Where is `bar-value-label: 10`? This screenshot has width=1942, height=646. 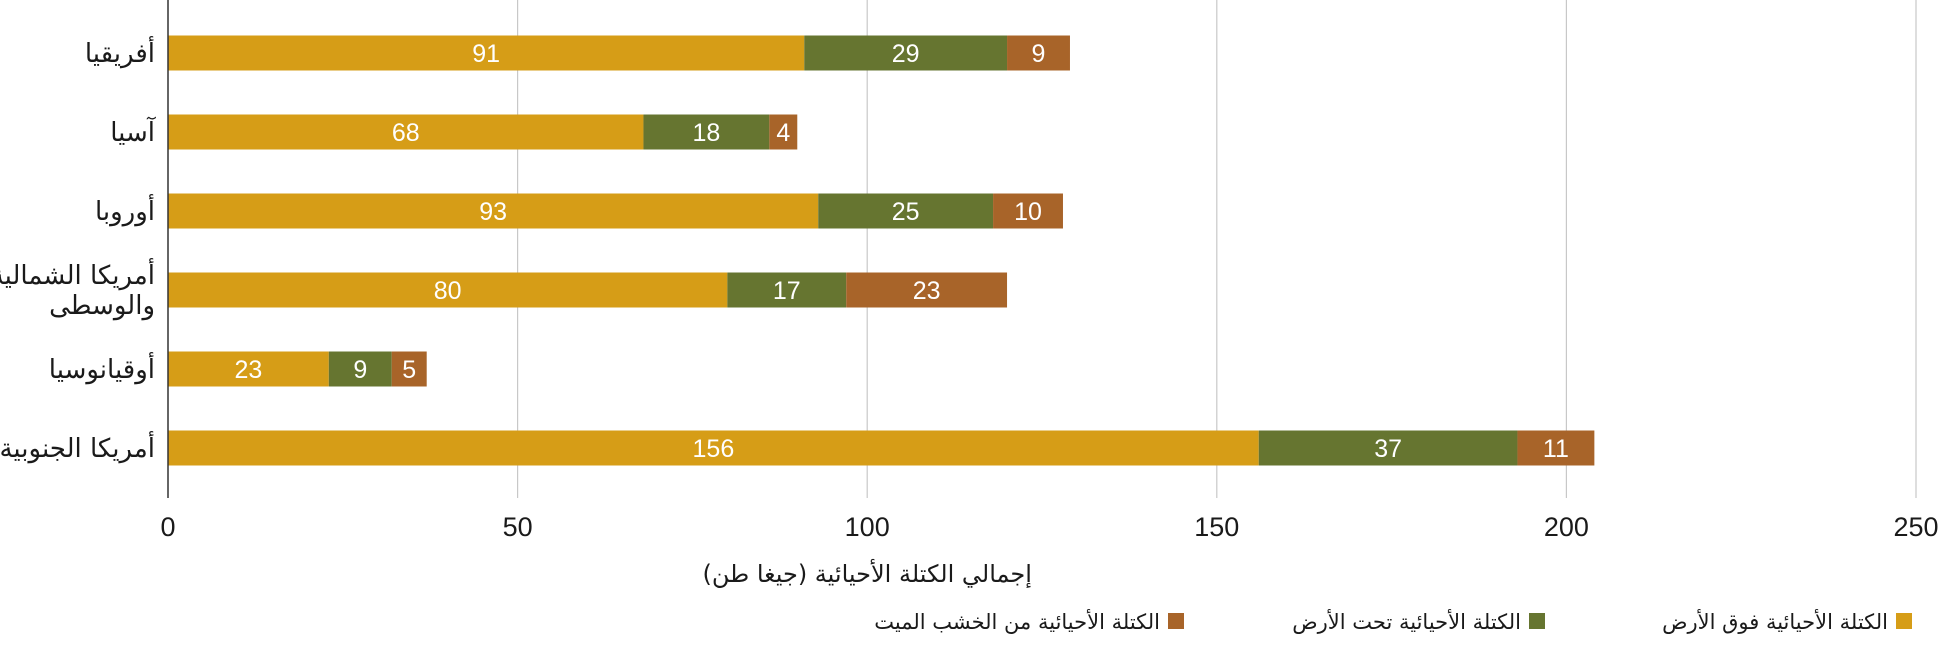
bar-value-label: 10 is located at coordinates (1028, 212).